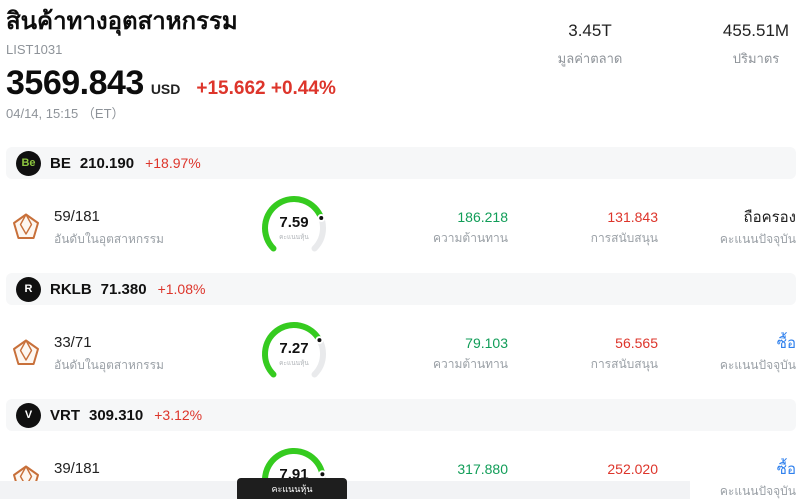 The height and width of the screenshot is (499, 800). Describe the element at coordinates (266, 88) in the screenshot. I see `index-change: +15.662 +0.44%` at that location.